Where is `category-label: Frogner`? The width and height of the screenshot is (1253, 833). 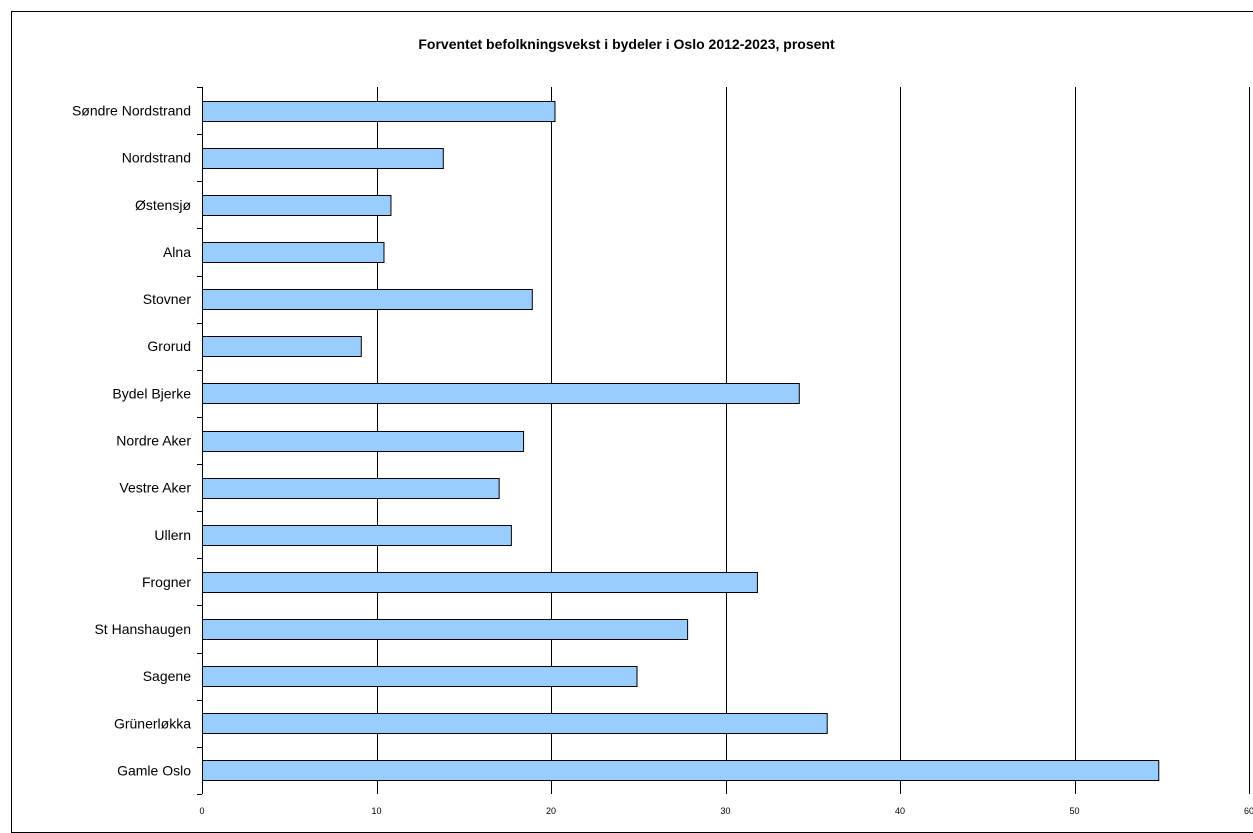
category-label: Frogner is located at coordinates (166, 582).